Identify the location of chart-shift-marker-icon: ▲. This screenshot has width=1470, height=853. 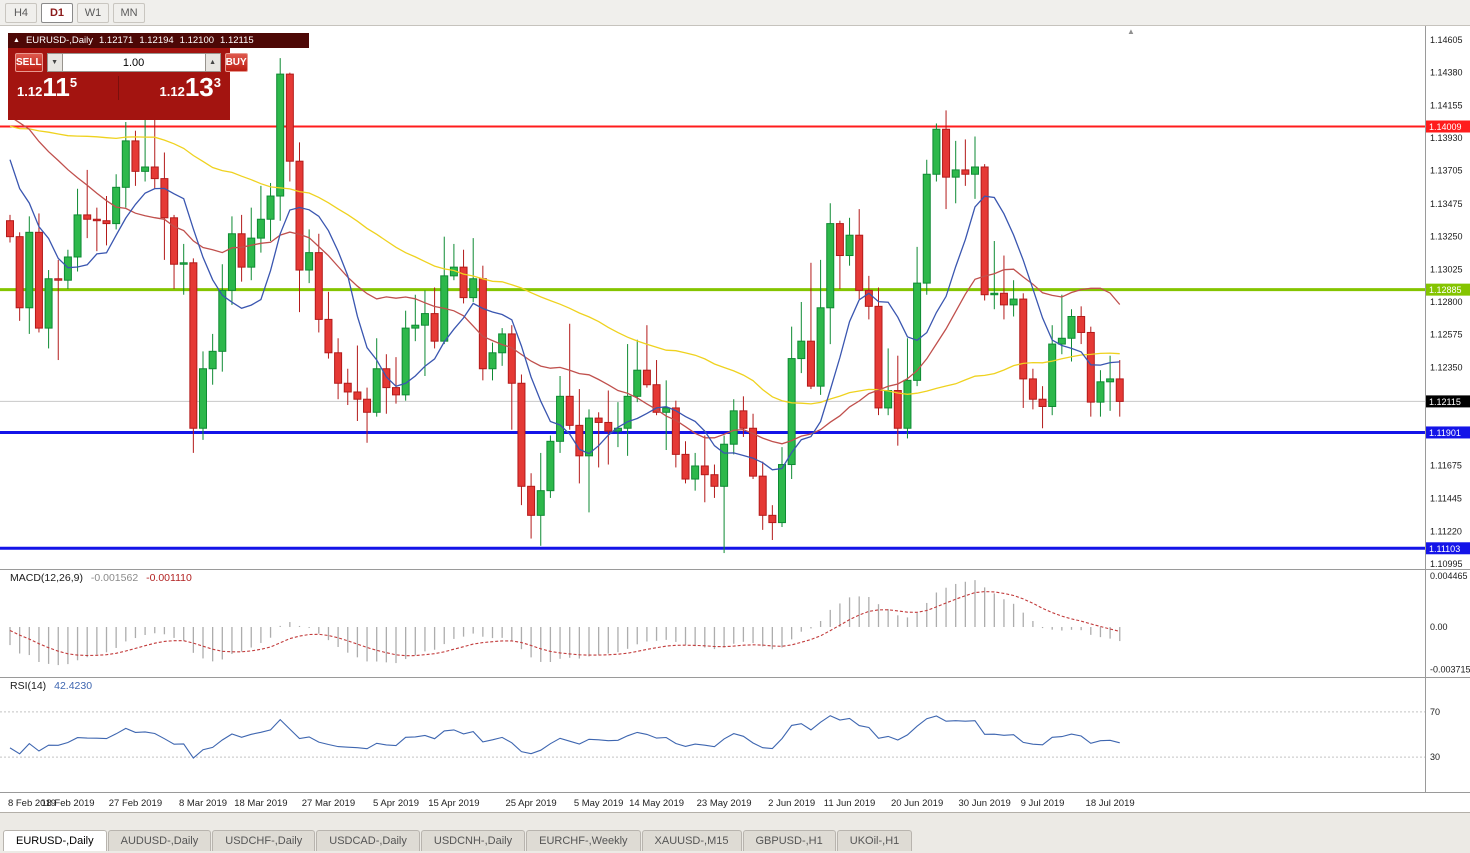
(1131, 31).